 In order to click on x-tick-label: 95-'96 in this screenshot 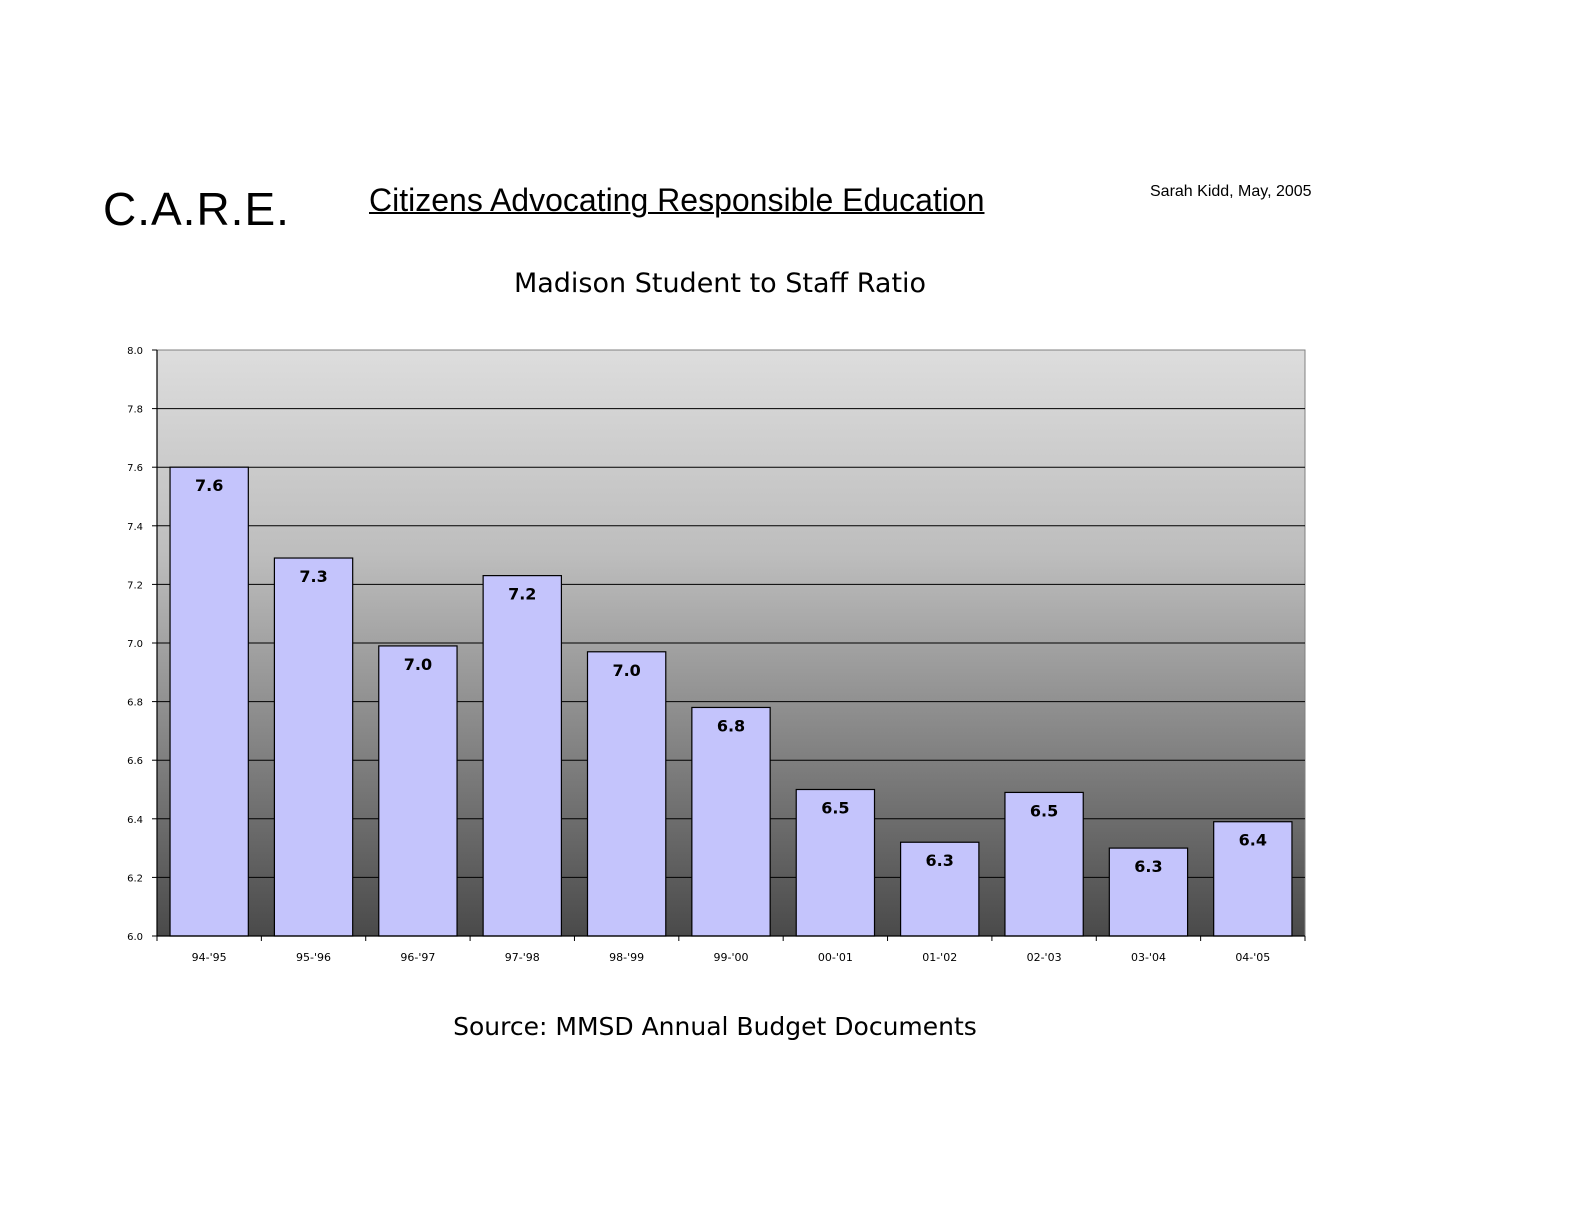, I will do `click(313, 957)`.